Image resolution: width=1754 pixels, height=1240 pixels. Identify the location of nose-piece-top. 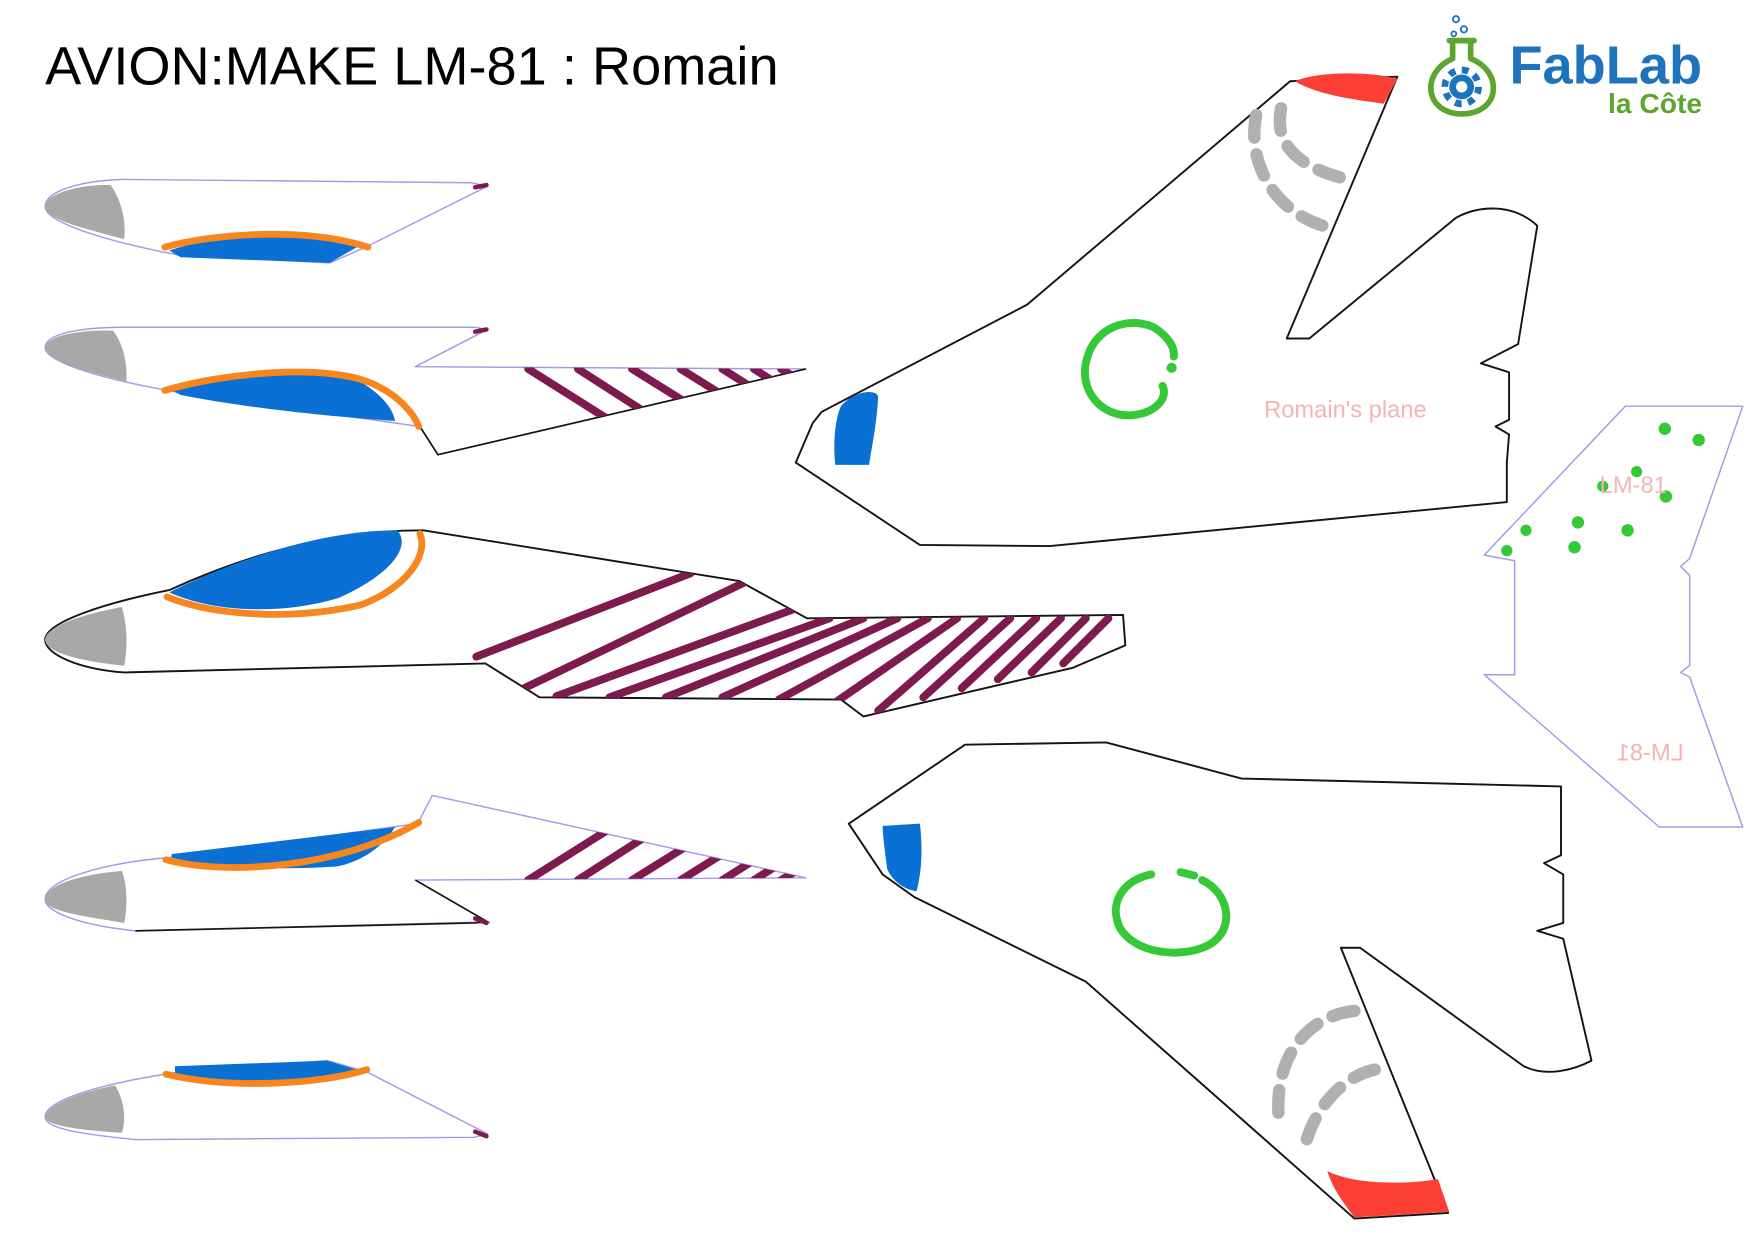
(266, 221).